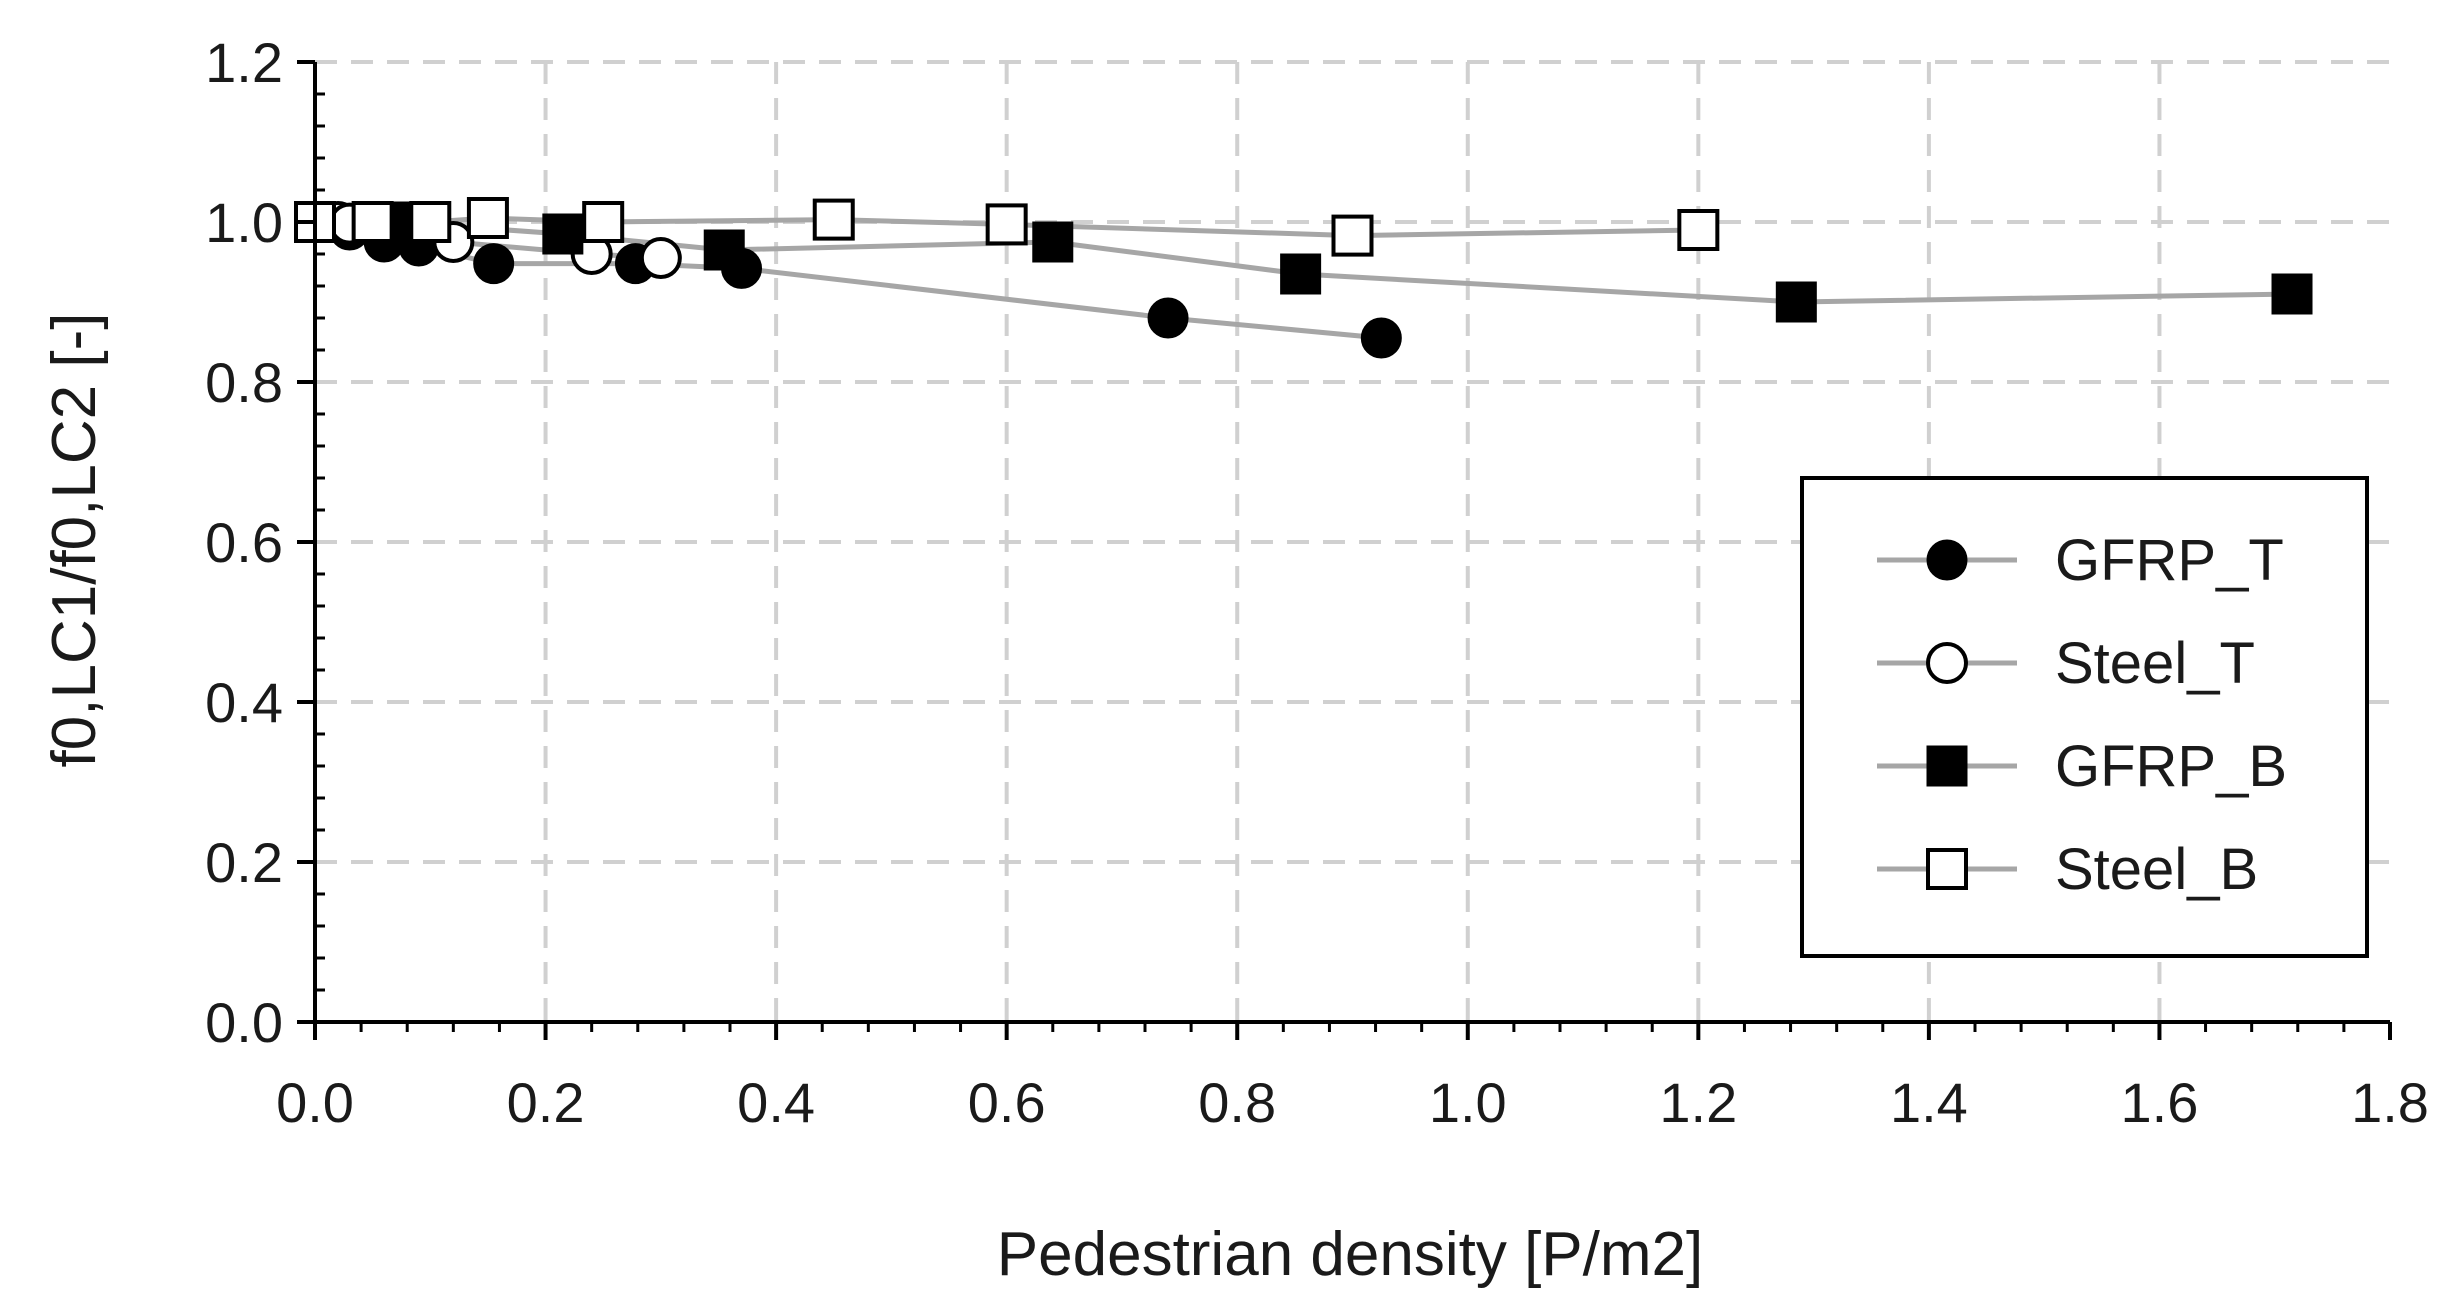  What do you see at coordinates (2156, 869) in the screenshot?
I see `legend-label: Steel_B` at bounding box center [2156, 869].